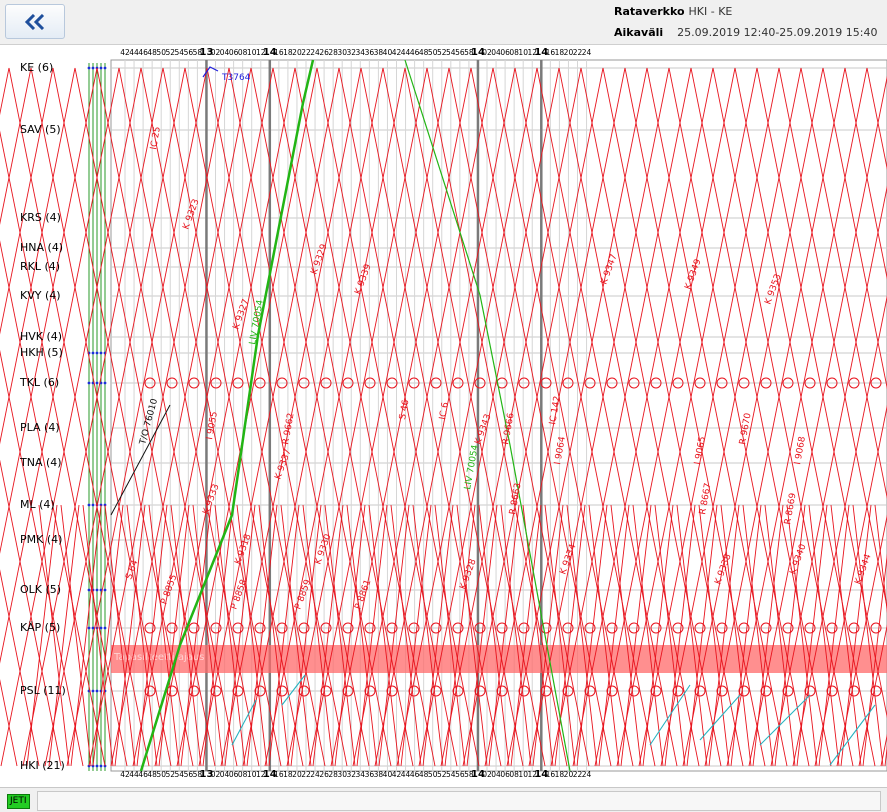 This screenshot has width=887, height=812. What do you see at coordinates (587, 52) in the screenshot?
I see `time-tick-label: 24` at bounding box center [587, 52].